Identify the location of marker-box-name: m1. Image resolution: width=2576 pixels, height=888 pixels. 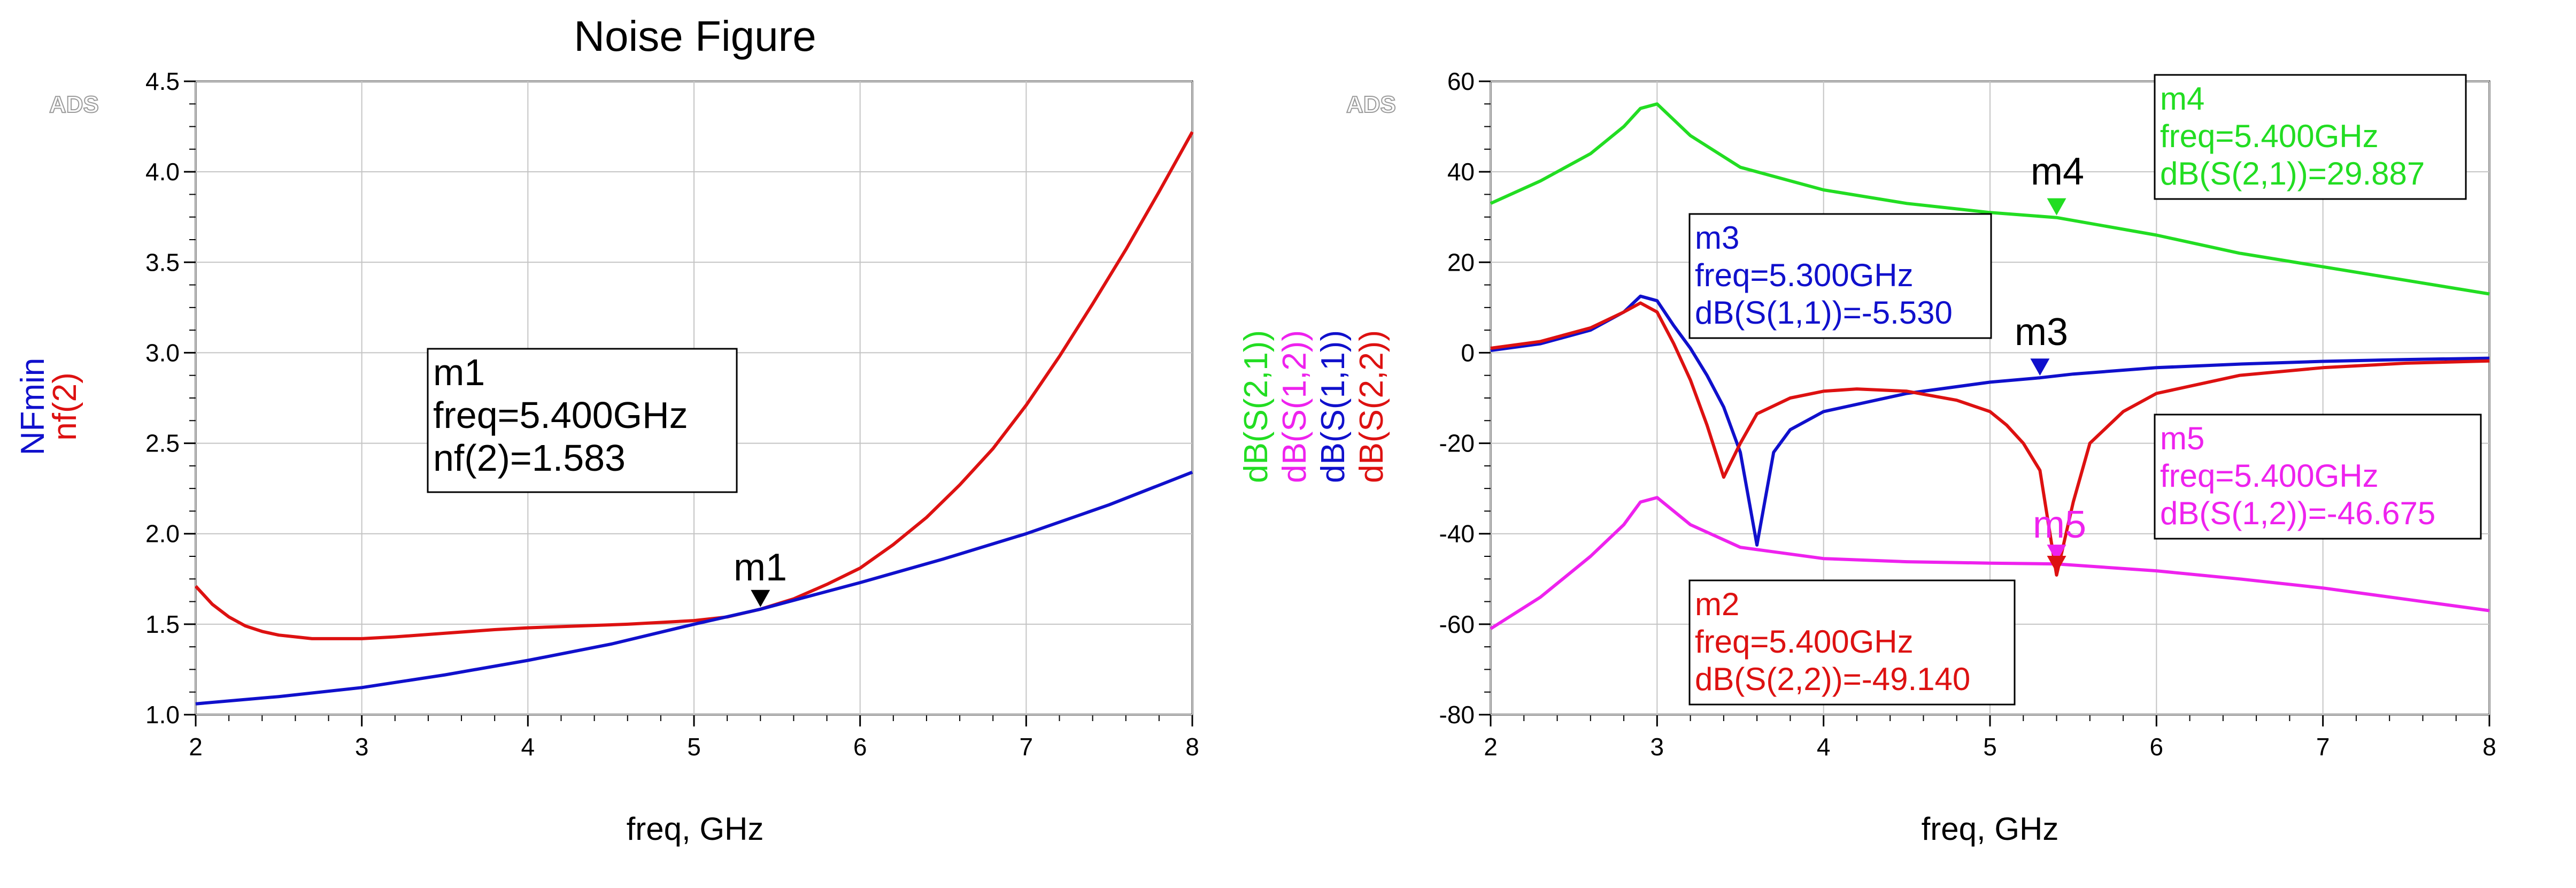
(459, 372).